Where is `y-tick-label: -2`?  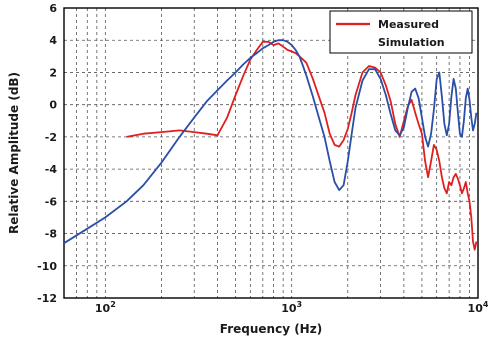
y-tick-label: -2 is located at coordinates (51, 137).